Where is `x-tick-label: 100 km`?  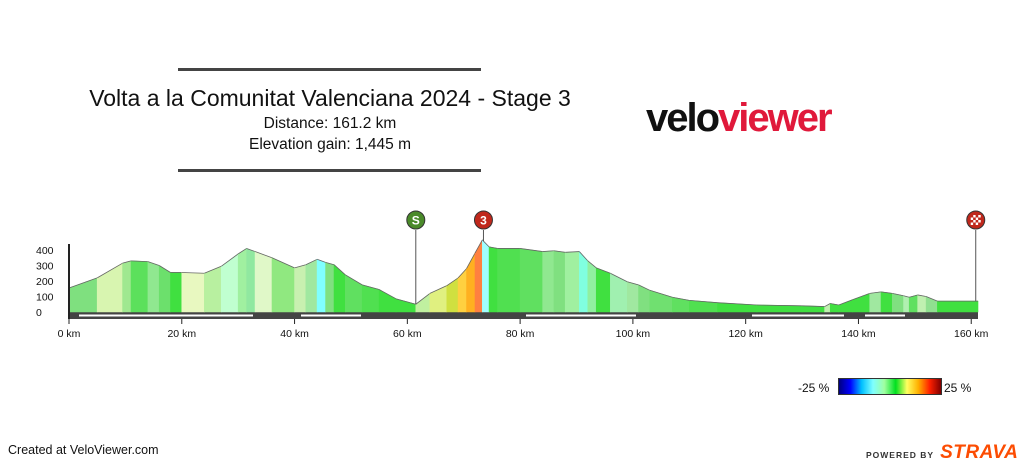
x-tick-label: 100 km is located at coordinates (633, 334).